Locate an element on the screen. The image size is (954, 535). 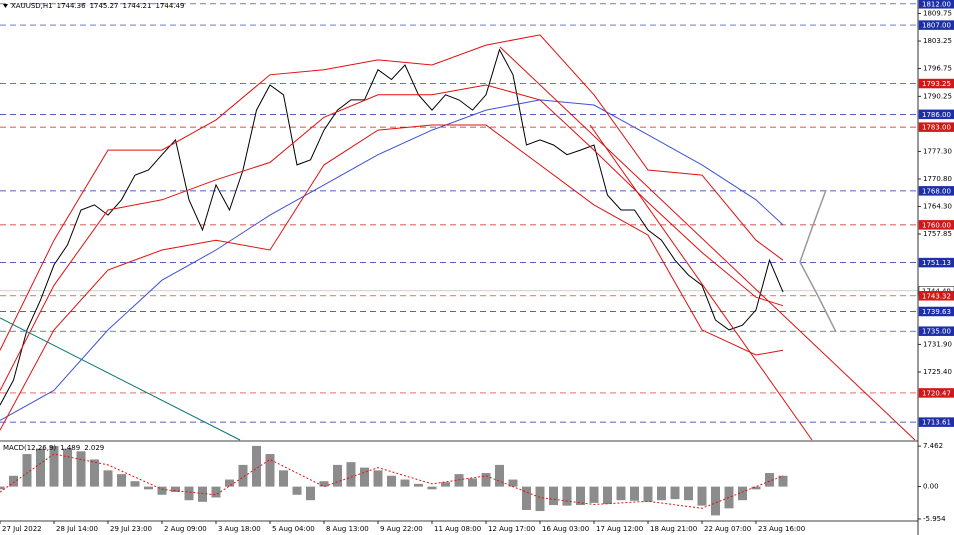
y-tick-label: 0.00 is located at coordinates (931, 487).